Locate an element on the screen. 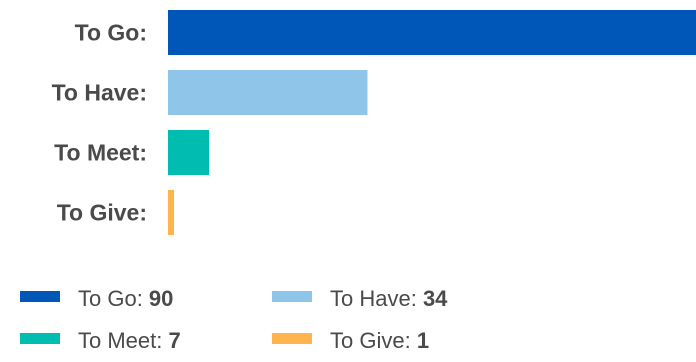  legend-item: To Meet: 7 is located at coordinates (100, 340).